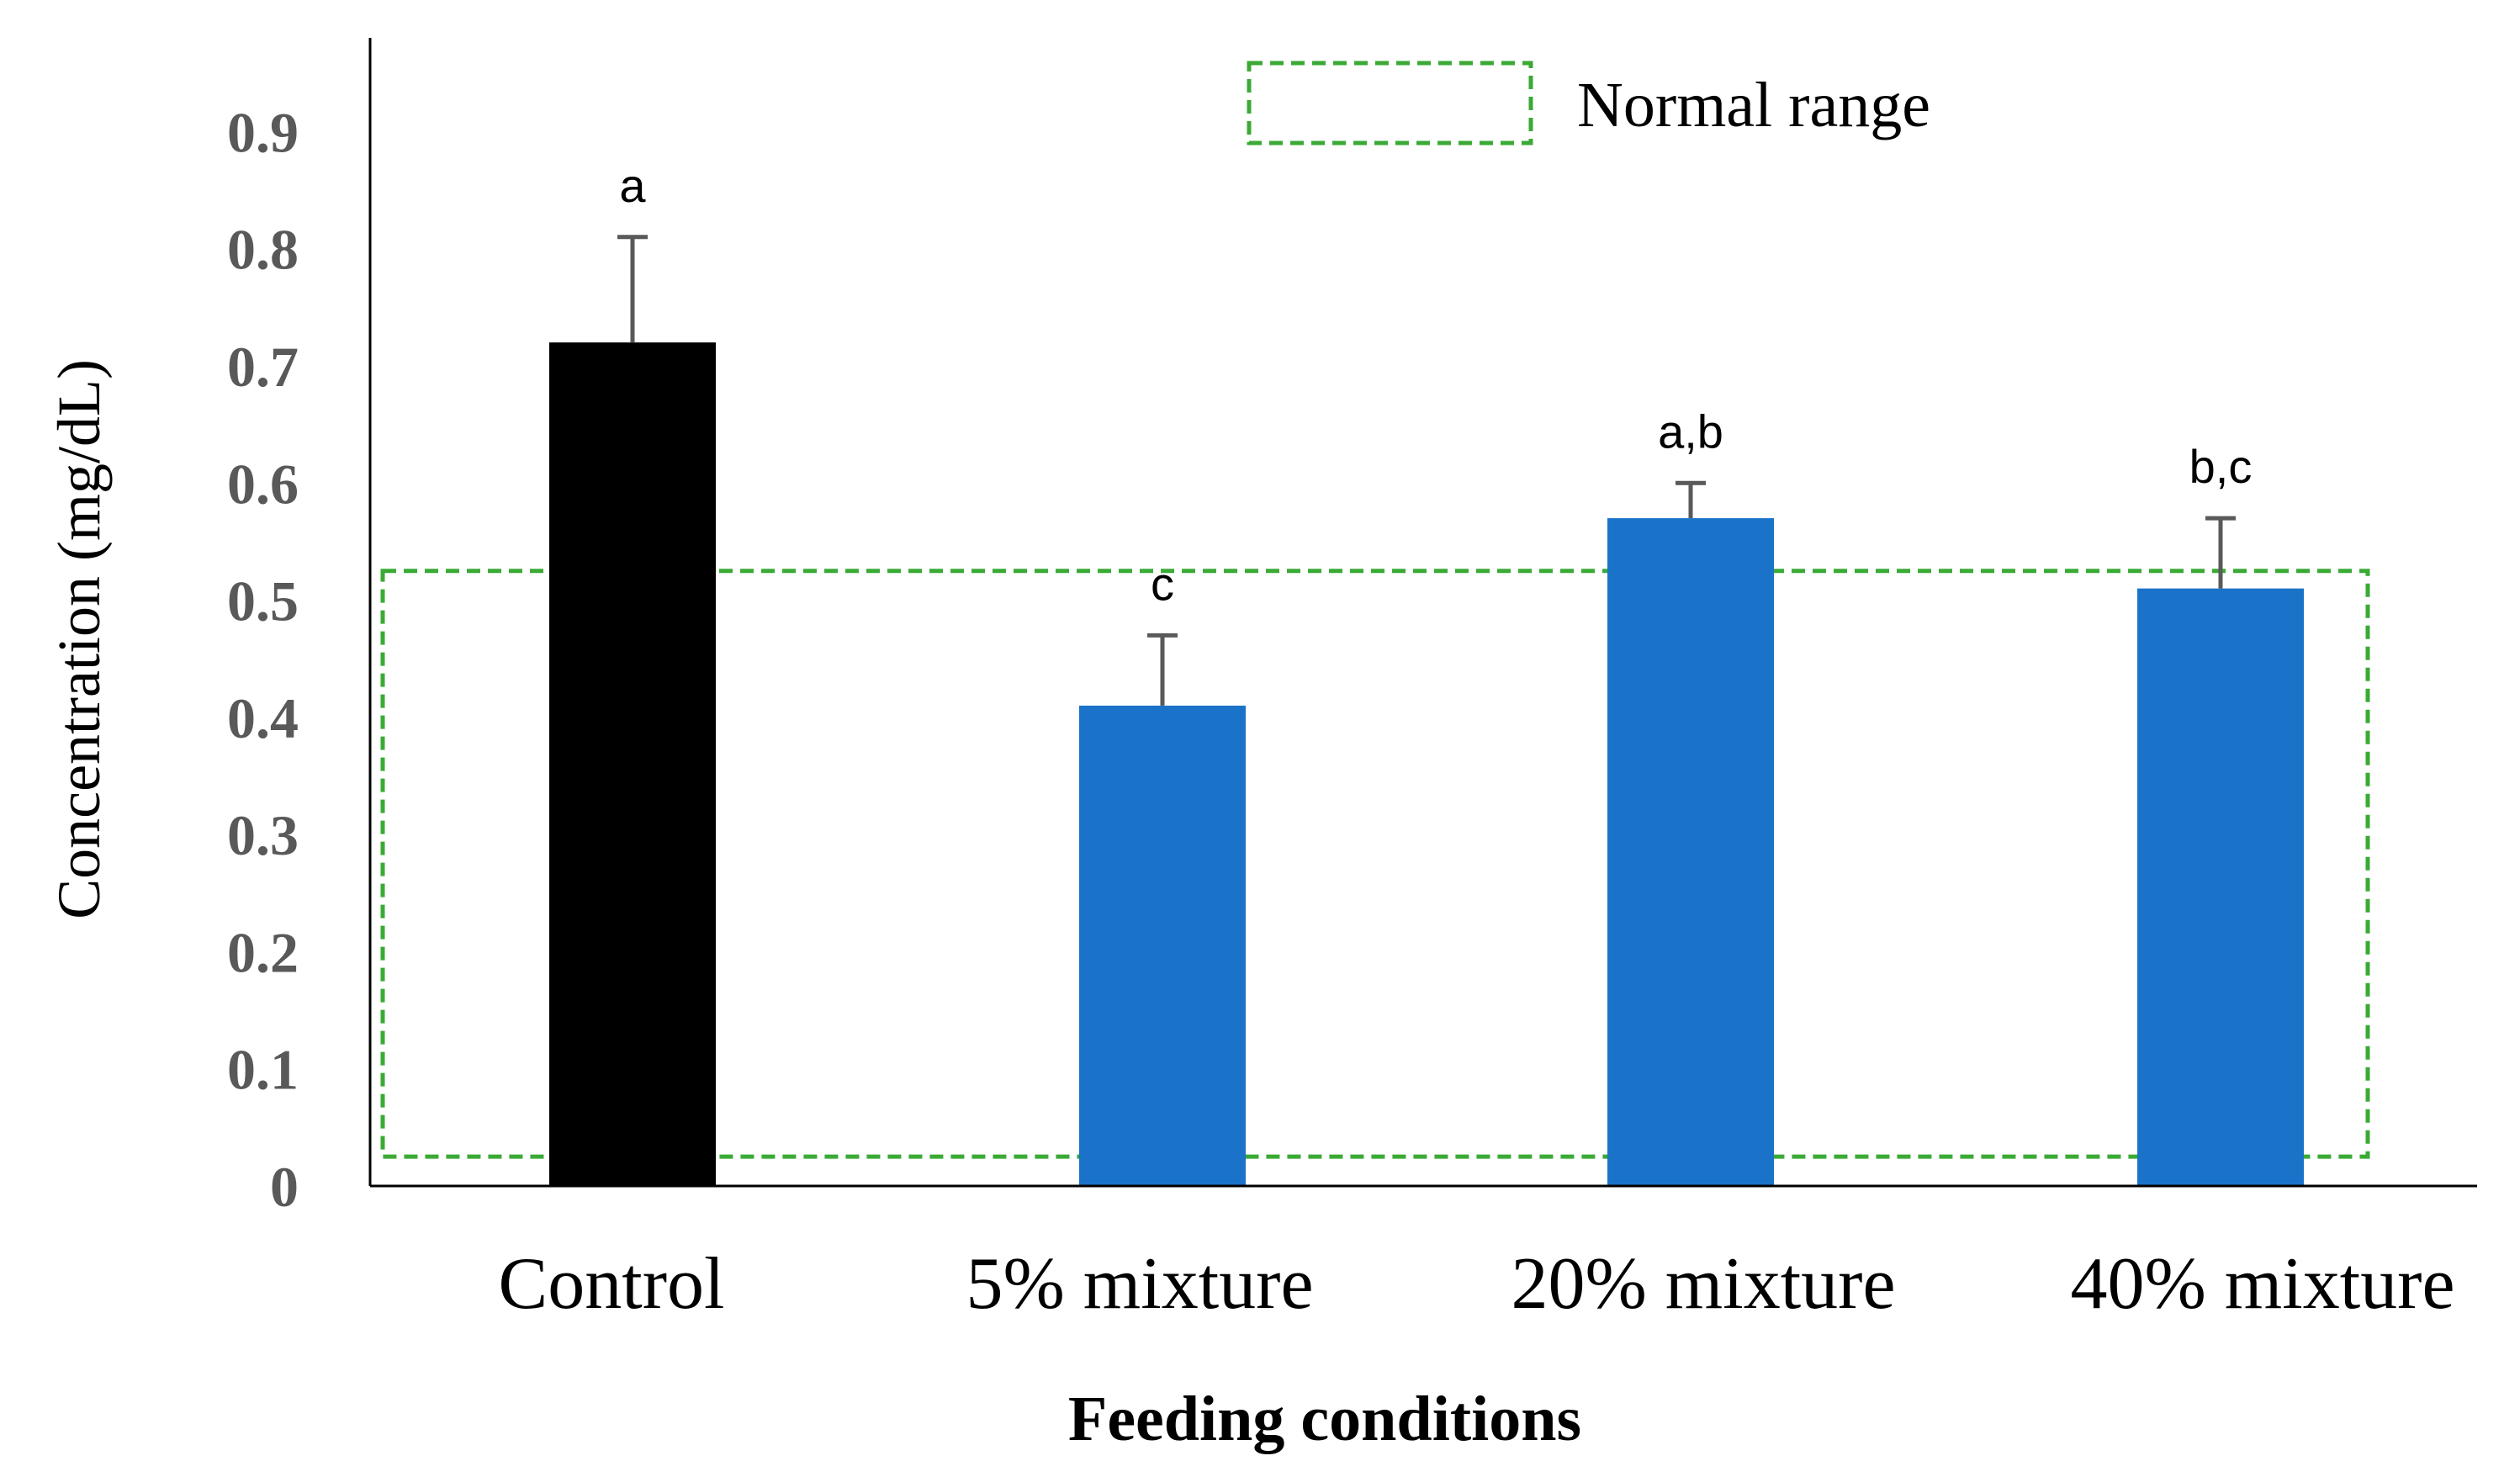 The width and height of the screenshot is (2520, 1477). Describe the element at coordinates (263, 952) in the screenshot. I see `y-tick-label: 0.2` at that location.